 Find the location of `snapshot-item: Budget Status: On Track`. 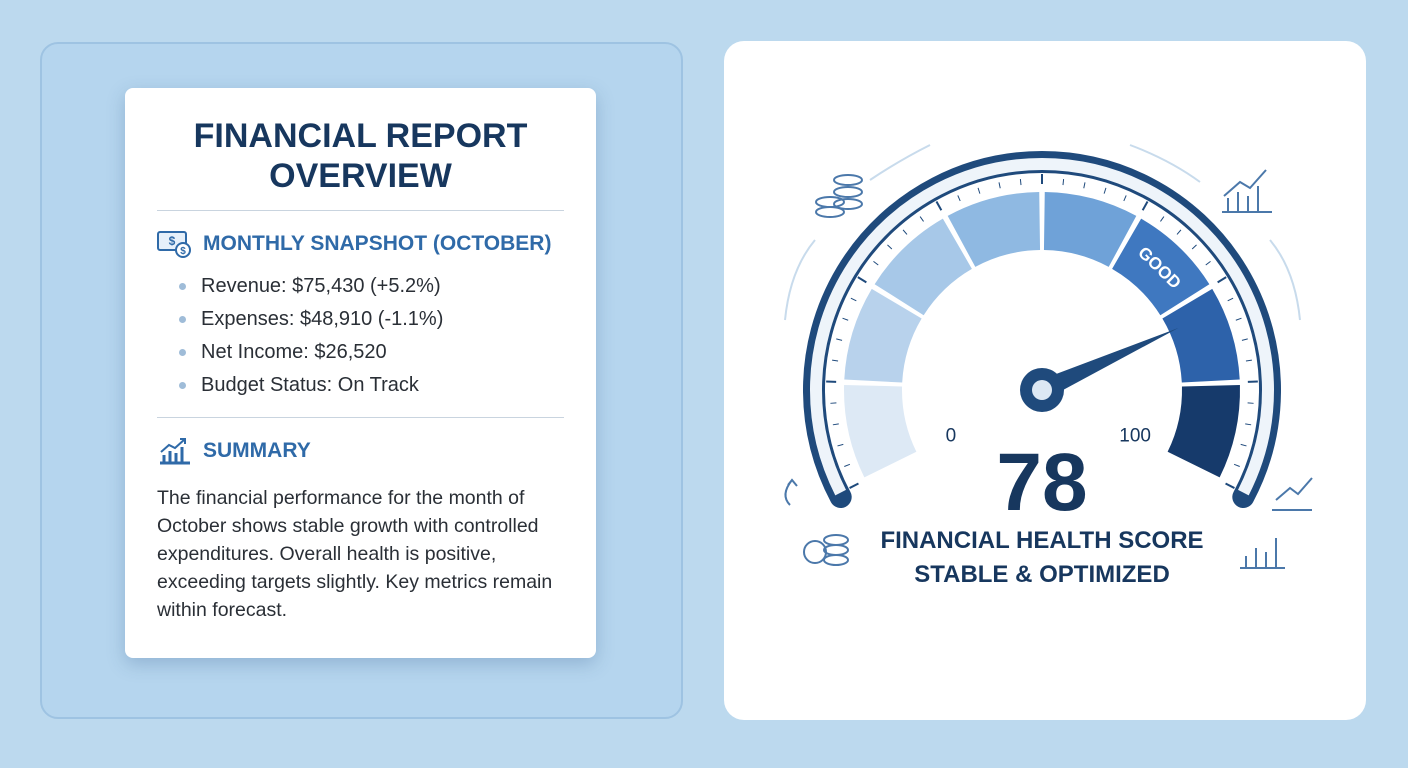

snapshot-item: Budget Status: On Track is located at coordinates (371, 386).